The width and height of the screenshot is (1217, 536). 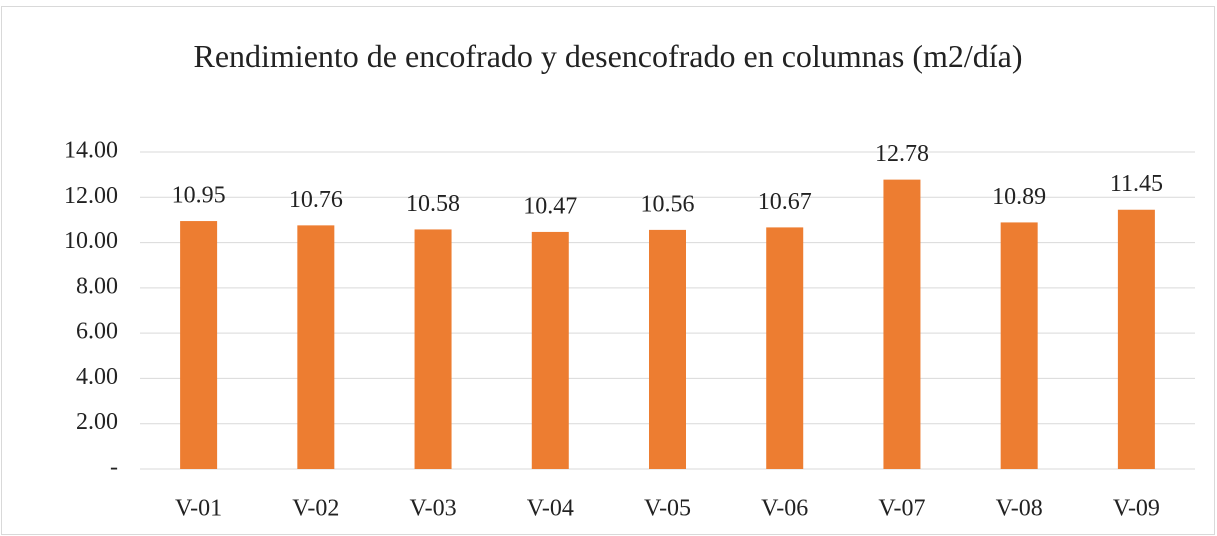 What do you see at coordinates (667, 509) in the screenshot?
I see `x-tick-label: V-05` at bounding box center [667, 509].